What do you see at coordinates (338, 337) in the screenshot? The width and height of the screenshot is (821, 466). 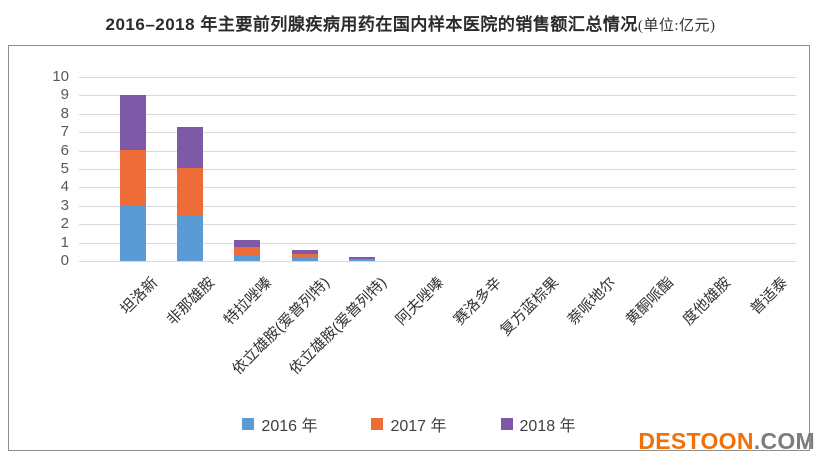 I see `category-cell: 依立雄胺(爱普列特)` at bounding box center [338, 337].